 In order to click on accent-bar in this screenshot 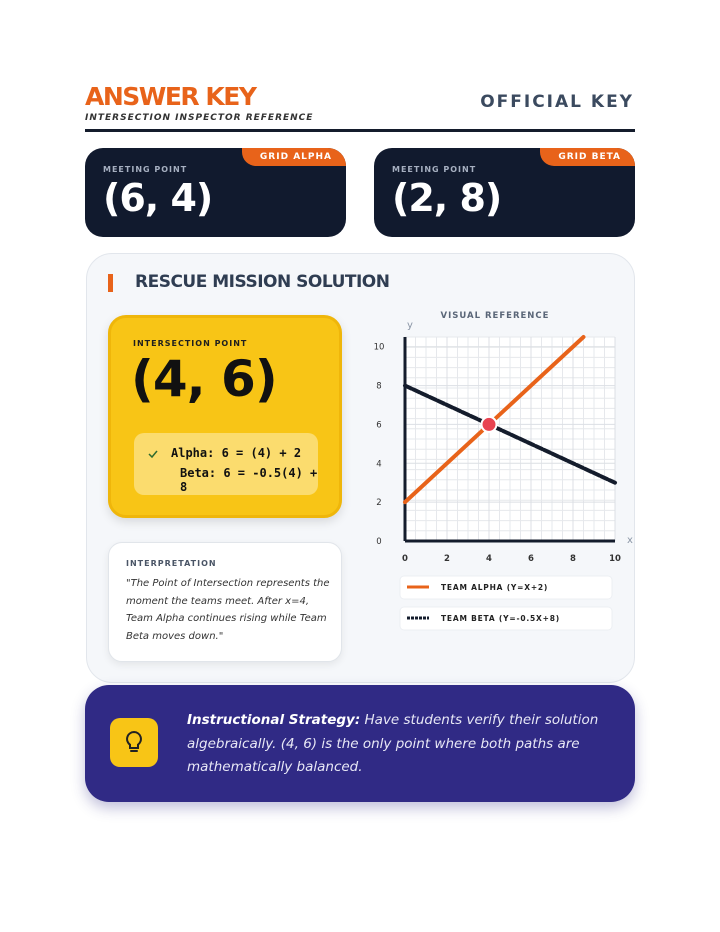, I will do `click(110, 283)`.